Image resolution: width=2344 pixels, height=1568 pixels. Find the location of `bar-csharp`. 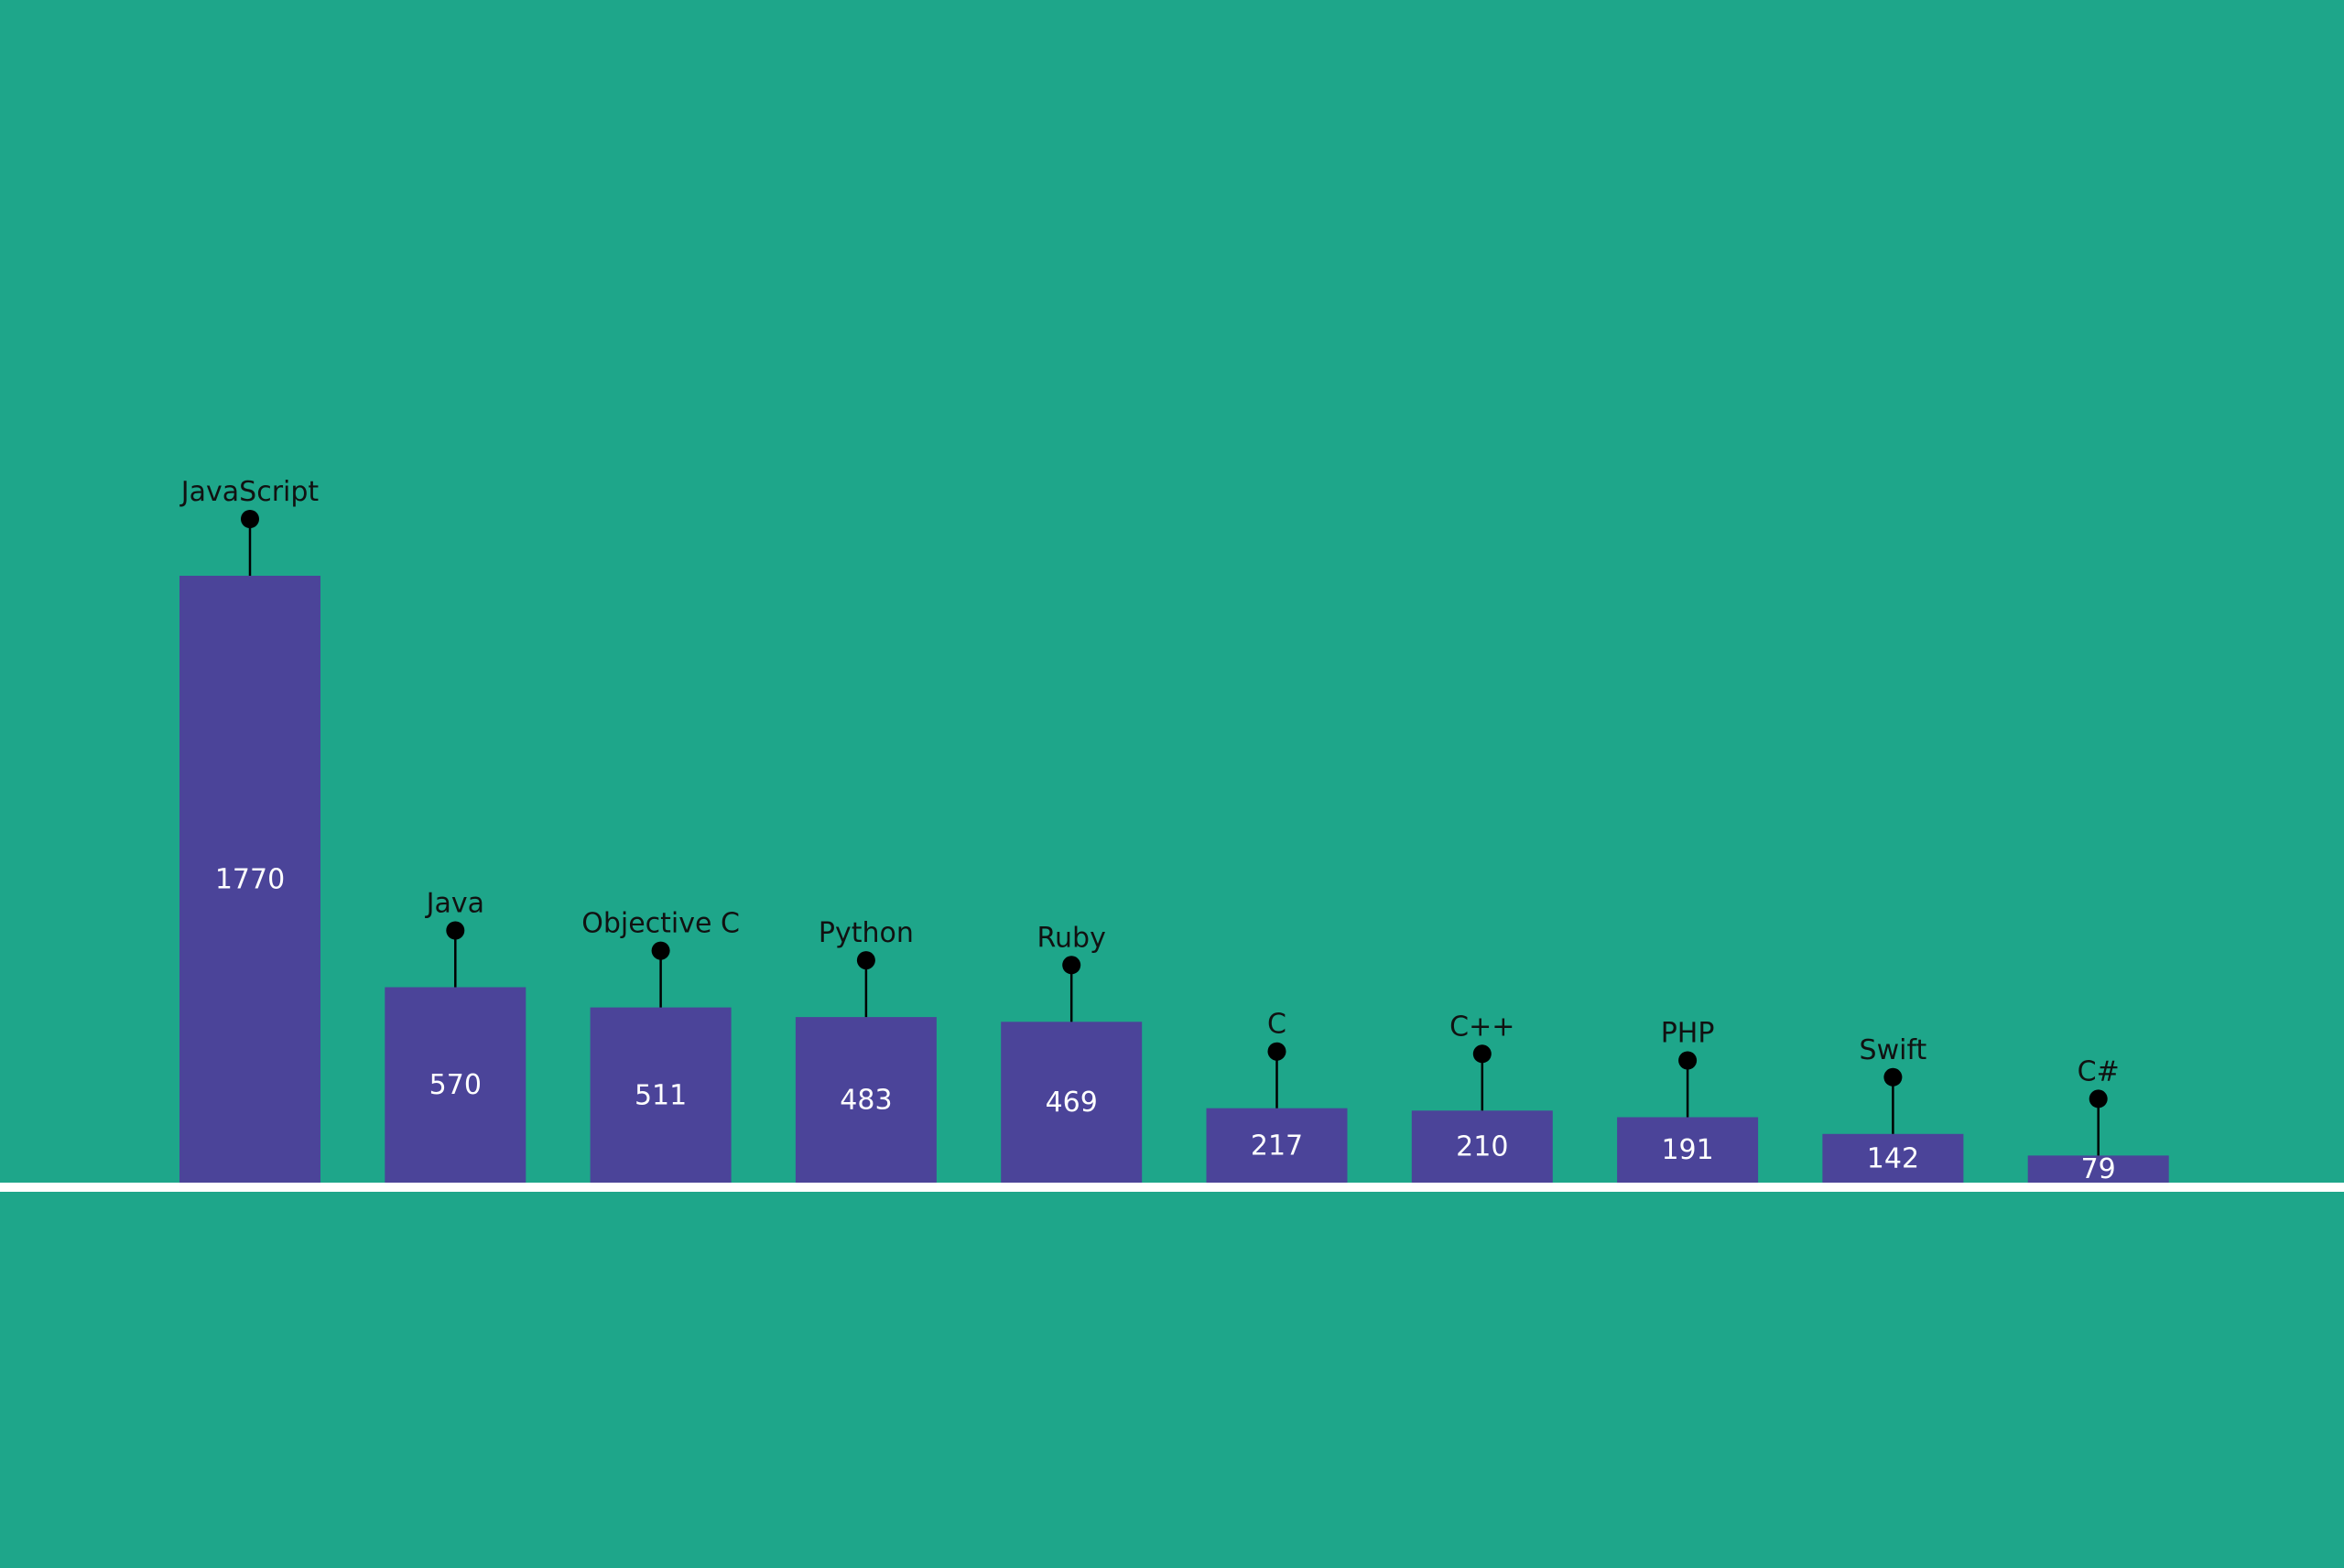

bar-csharp is located at coordinates (2098, 1169).